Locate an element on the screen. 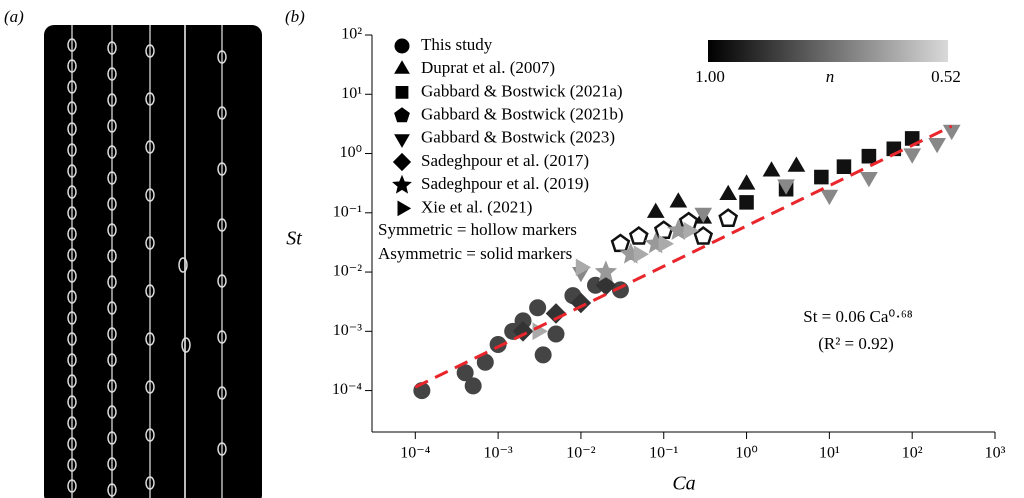 Image resolution: width=1024 pixels, height=498 pixels. colorbar-tick: 1.00 is located at coordinates (710, 76).